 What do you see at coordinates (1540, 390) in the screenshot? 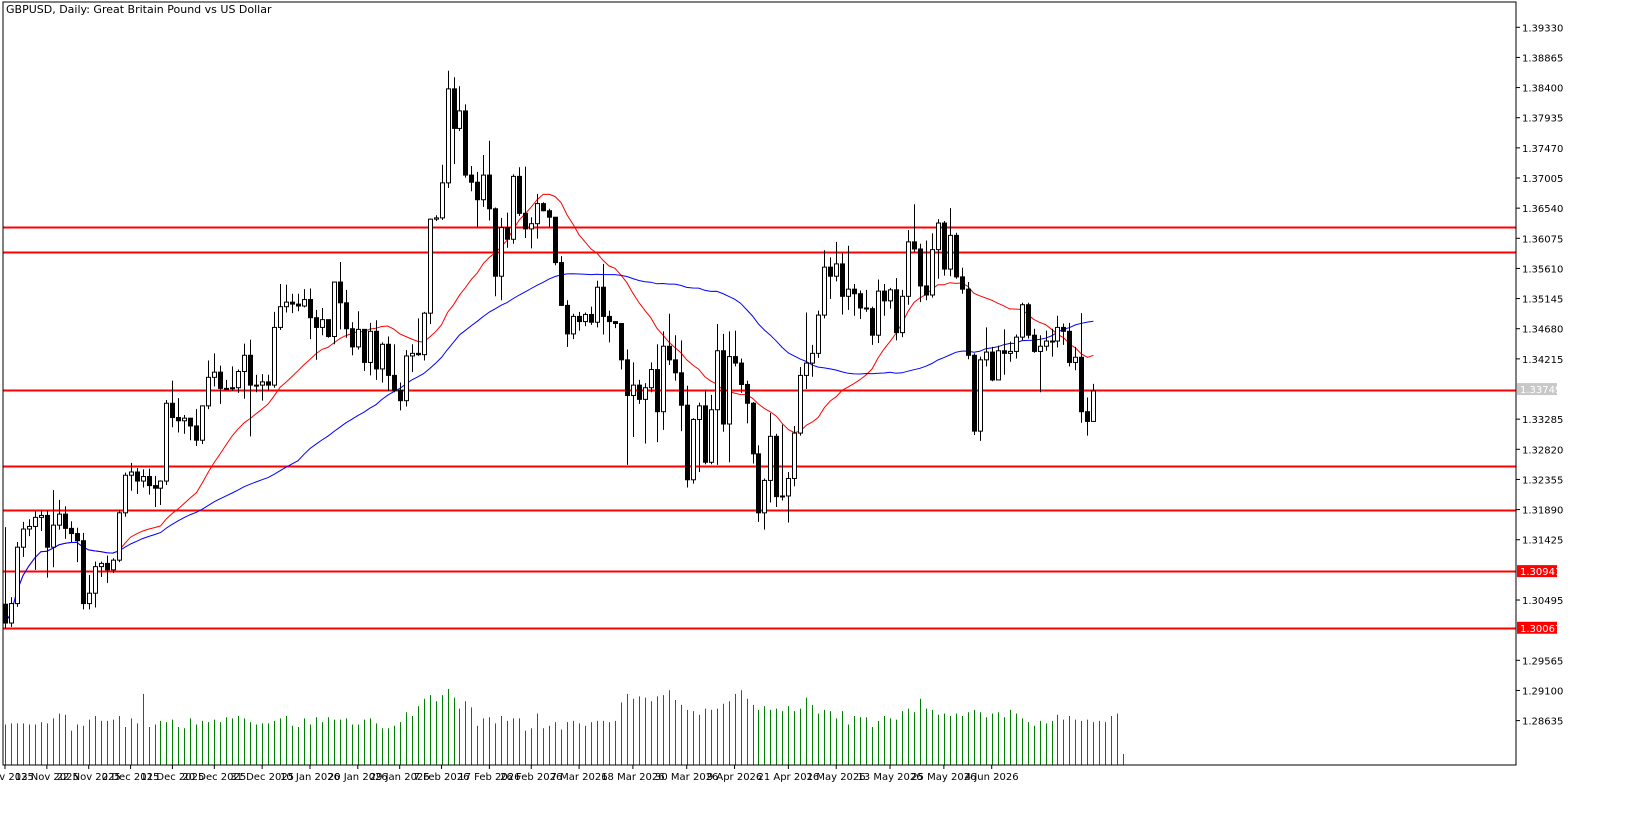
I see `price-label: 1.33749` at bounding box center [1540, 390].